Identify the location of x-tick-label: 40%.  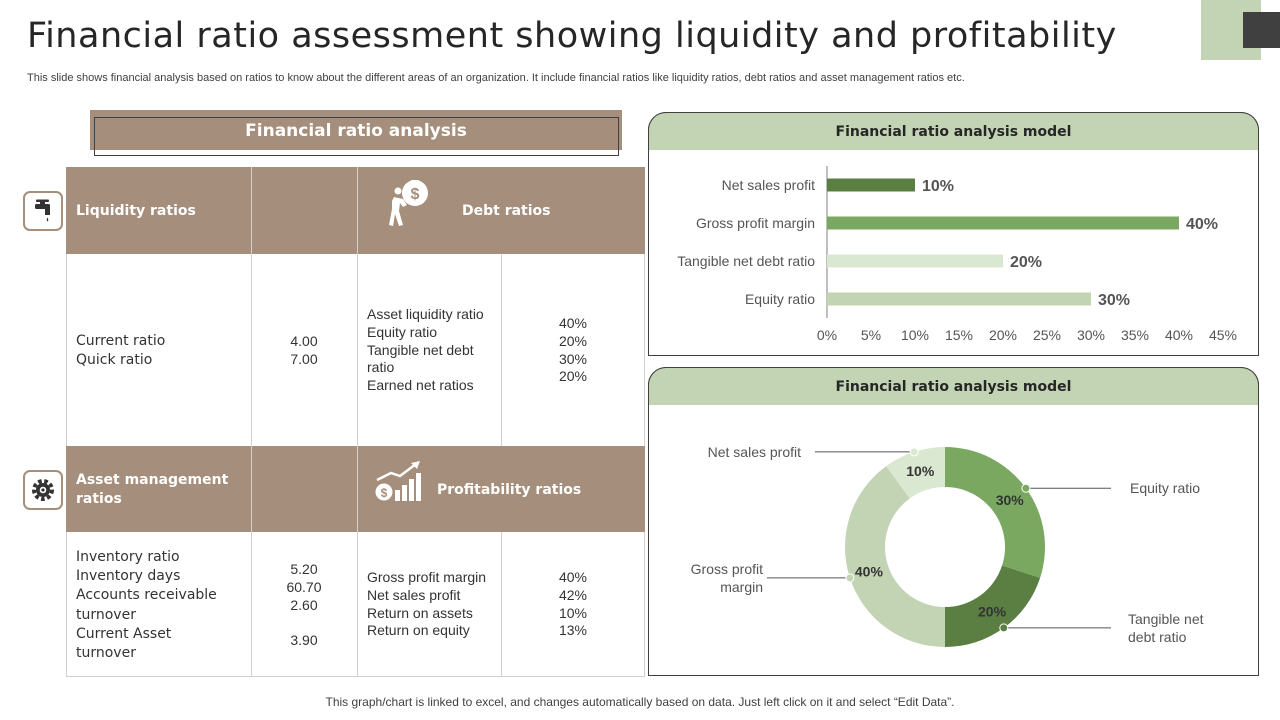
(1179, 335).